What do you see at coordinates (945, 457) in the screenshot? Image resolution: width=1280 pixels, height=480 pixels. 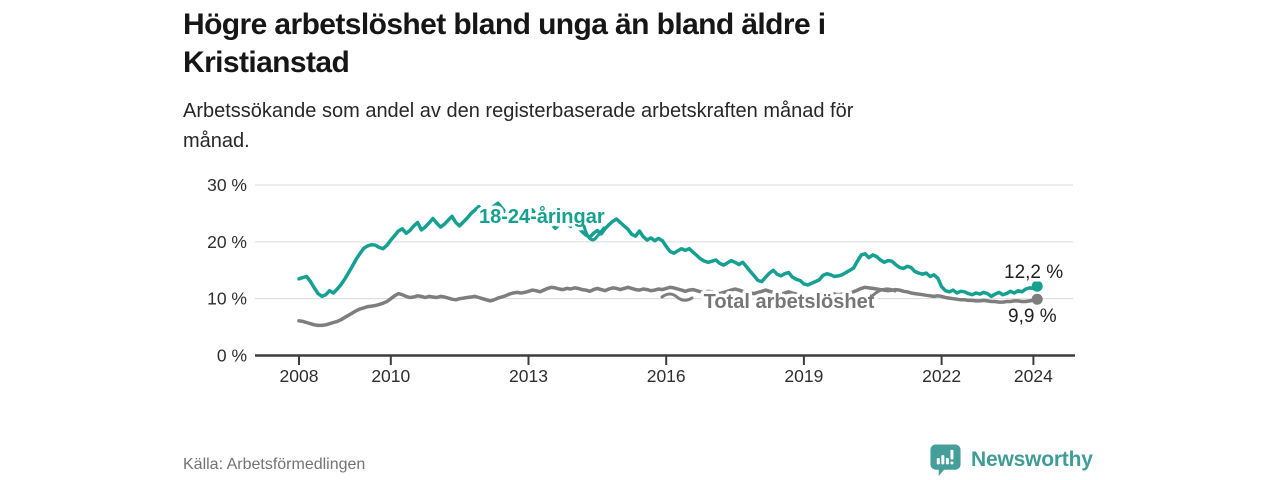 I see `barchart-glyph` at bounding box center [945, 457].